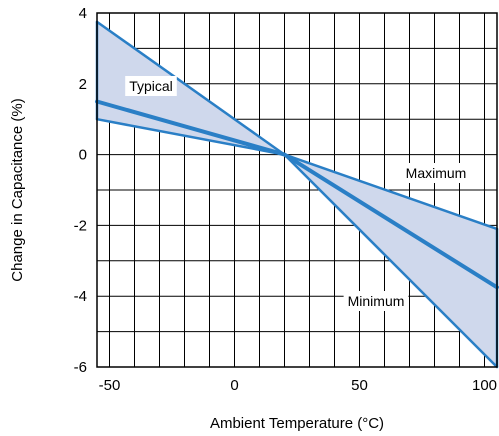 The height and width of the screenshot is (436, 499). Describe the element at coordinates (83, 84) in the screenshot. I see `y-tick-label: 2` at that location.